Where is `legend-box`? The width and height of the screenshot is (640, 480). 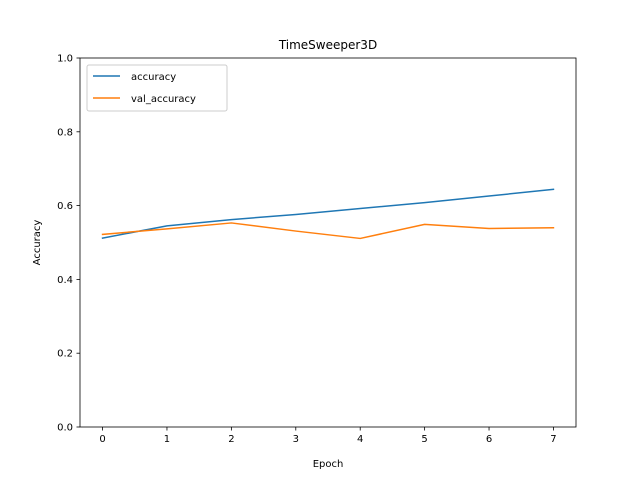
legend-box is located at coordinates (157, 88).